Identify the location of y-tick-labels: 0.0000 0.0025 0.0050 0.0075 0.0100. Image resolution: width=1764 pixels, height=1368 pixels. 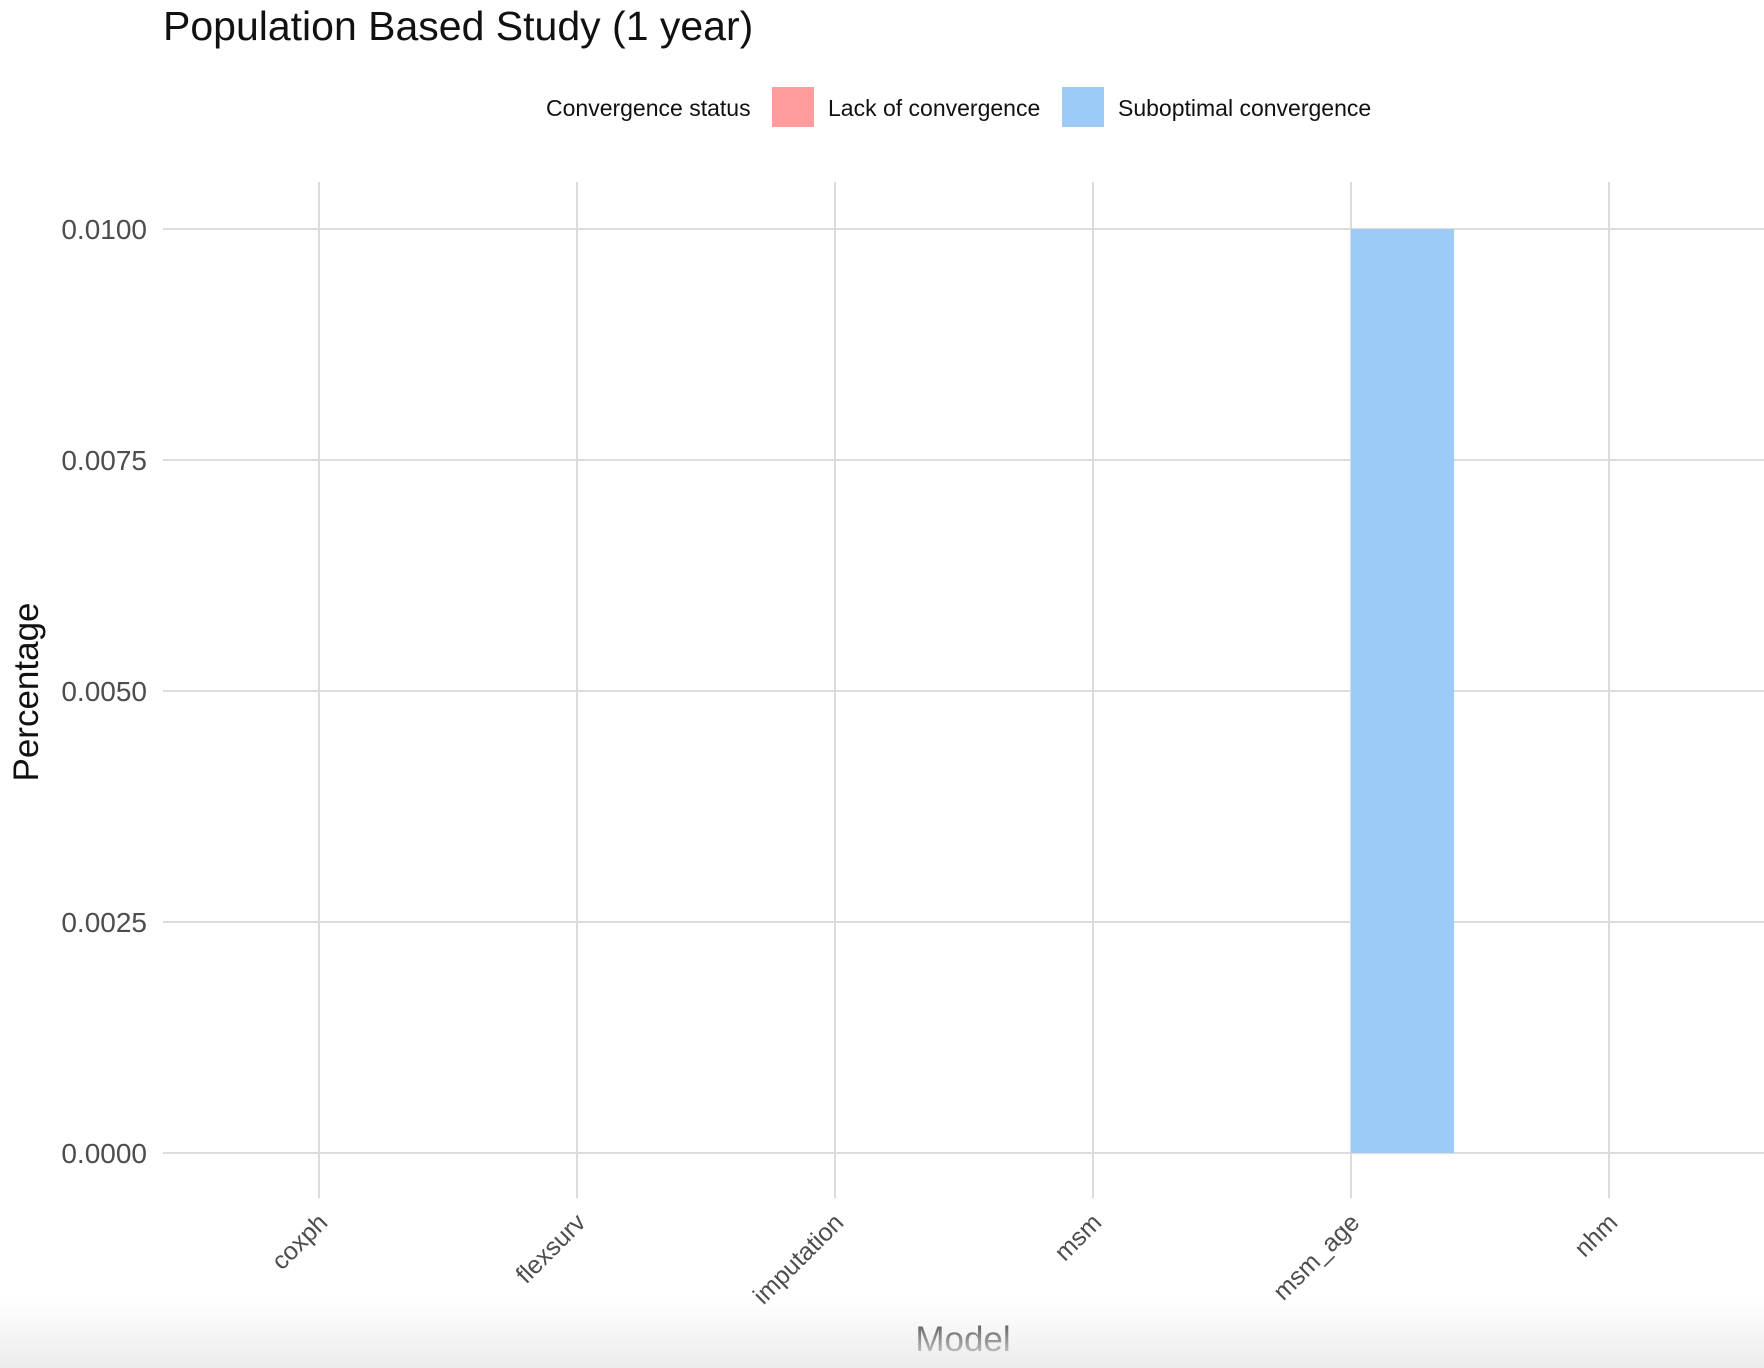
(104, 691).